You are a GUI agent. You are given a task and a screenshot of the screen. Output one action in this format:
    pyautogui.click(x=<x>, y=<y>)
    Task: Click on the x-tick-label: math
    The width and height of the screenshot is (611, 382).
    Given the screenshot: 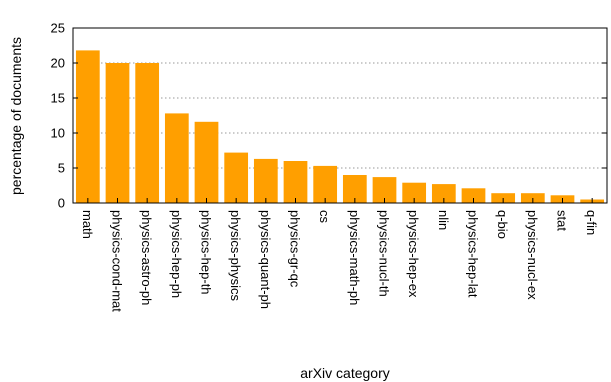 What is the action you would take?
    pyautogui.click(x=87, y=224)
    